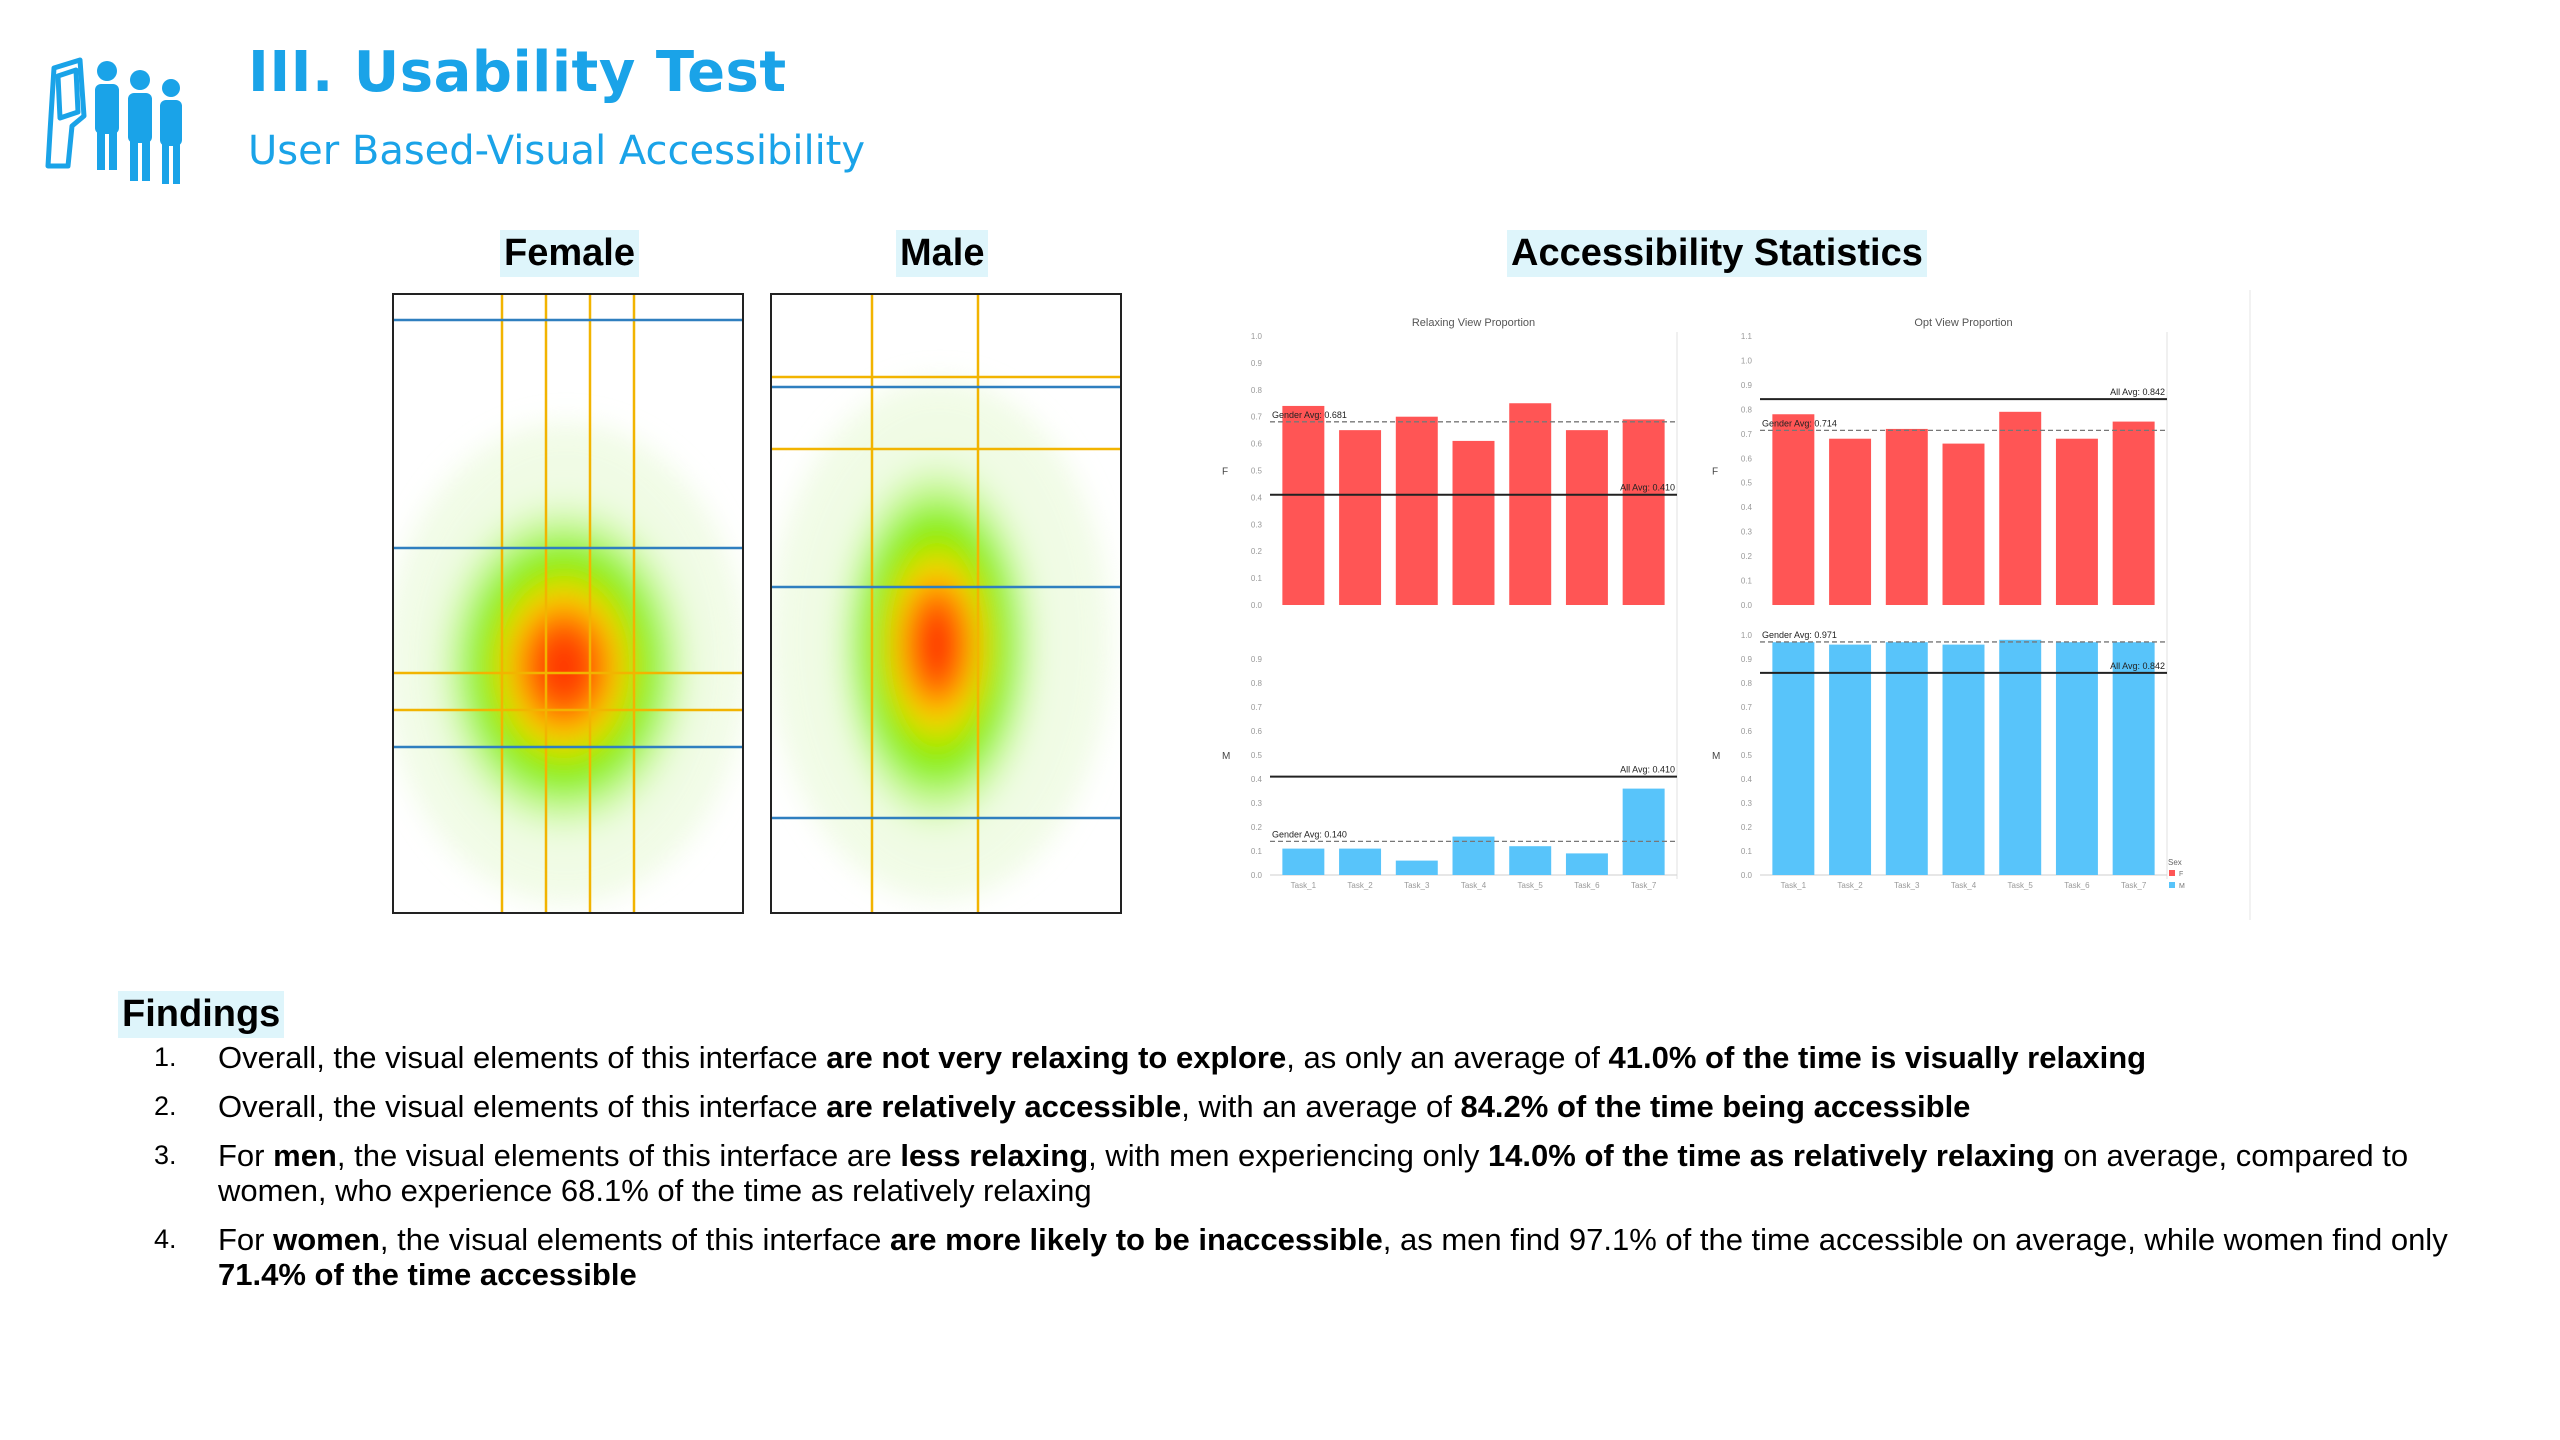 This screenshot has height=1440, width=2560. I want to click on male-heatmap, so click(946, 603).